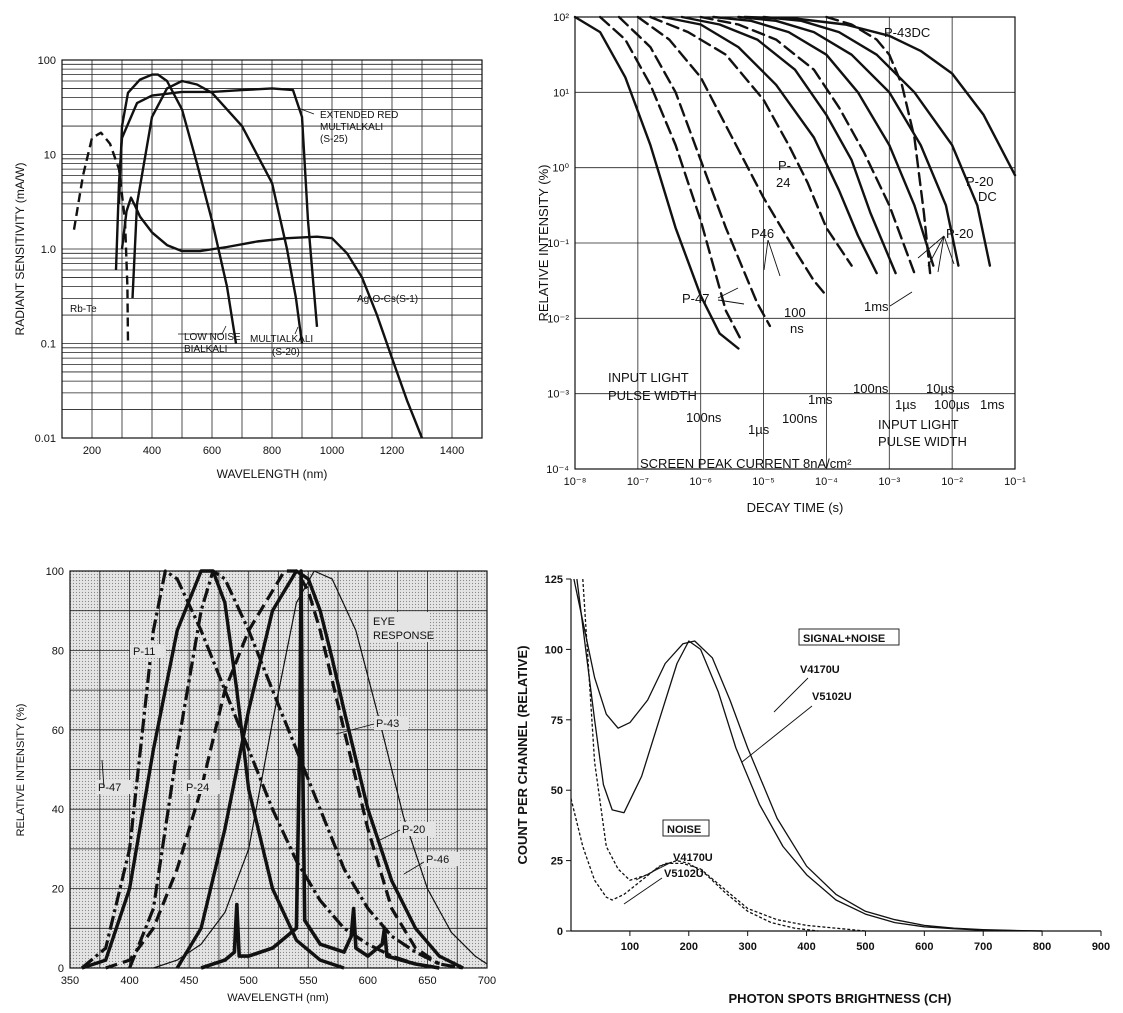 This screenshot has height=1013, width=1123. I want to click on chart1-y-tick-label: 0.1, so click(48, 345).